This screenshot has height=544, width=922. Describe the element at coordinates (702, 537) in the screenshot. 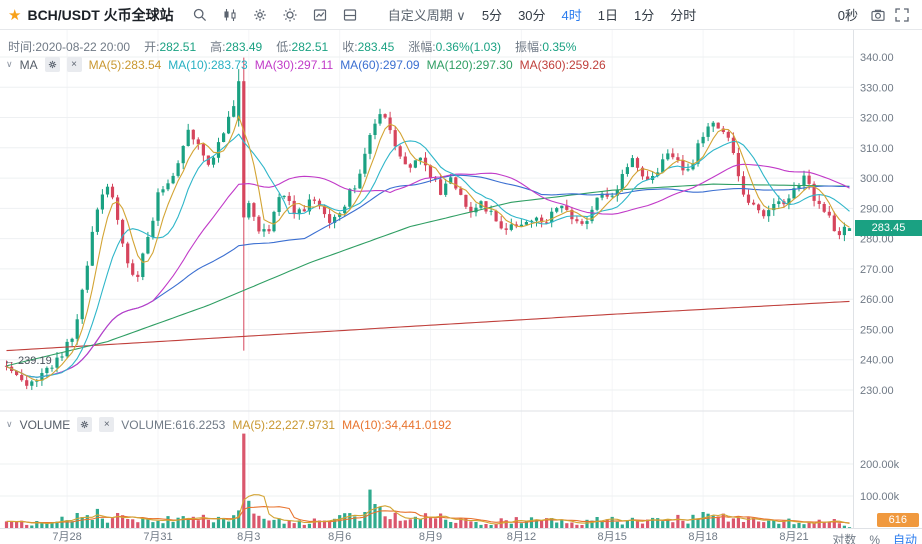

I see `svg-text: 8月18` at that location.